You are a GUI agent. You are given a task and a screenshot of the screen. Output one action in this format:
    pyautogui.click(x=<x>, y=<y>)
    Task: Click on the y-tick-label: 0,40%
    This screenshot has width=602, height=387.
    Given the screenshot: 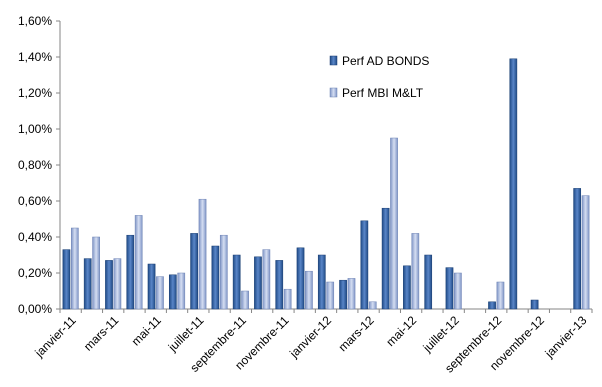 What is the action you would take?
    pyautogui.click(x=35, y=237)
    